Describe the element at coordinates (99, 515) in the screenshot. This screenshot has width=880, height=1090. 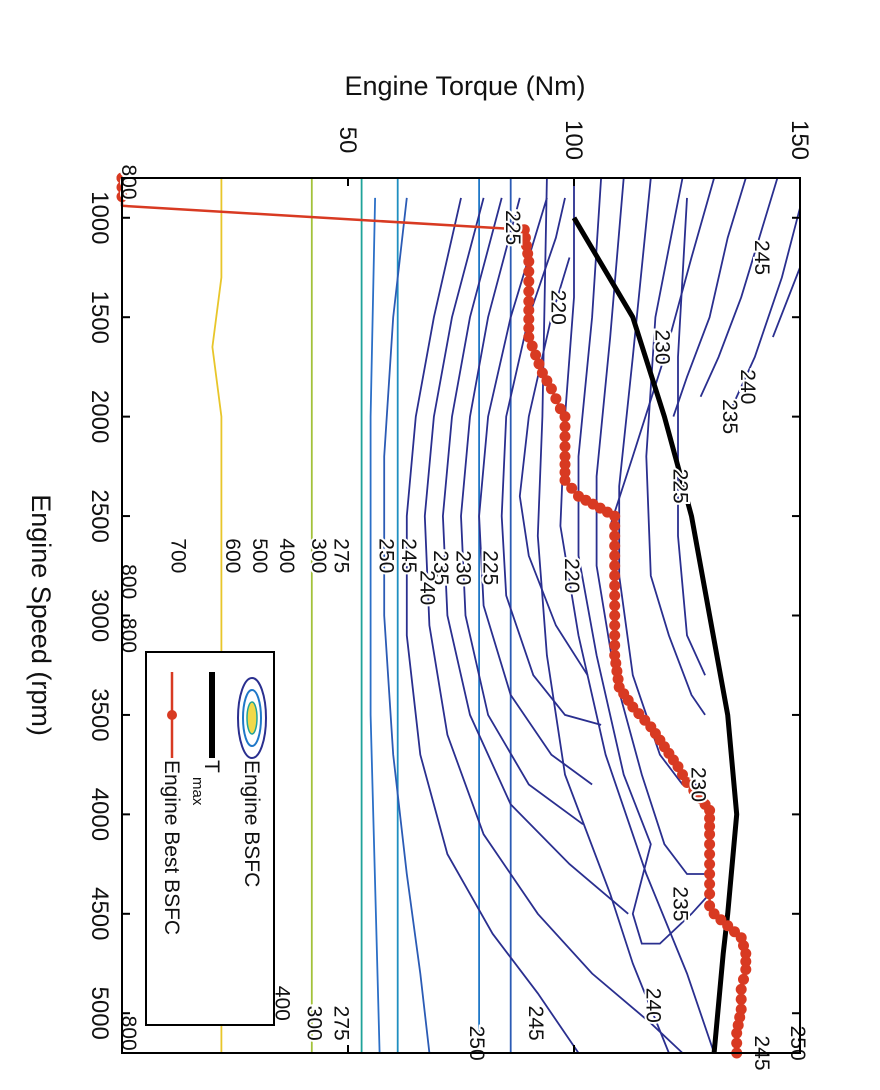
I see `speed-tick-label: 2500` at that location.